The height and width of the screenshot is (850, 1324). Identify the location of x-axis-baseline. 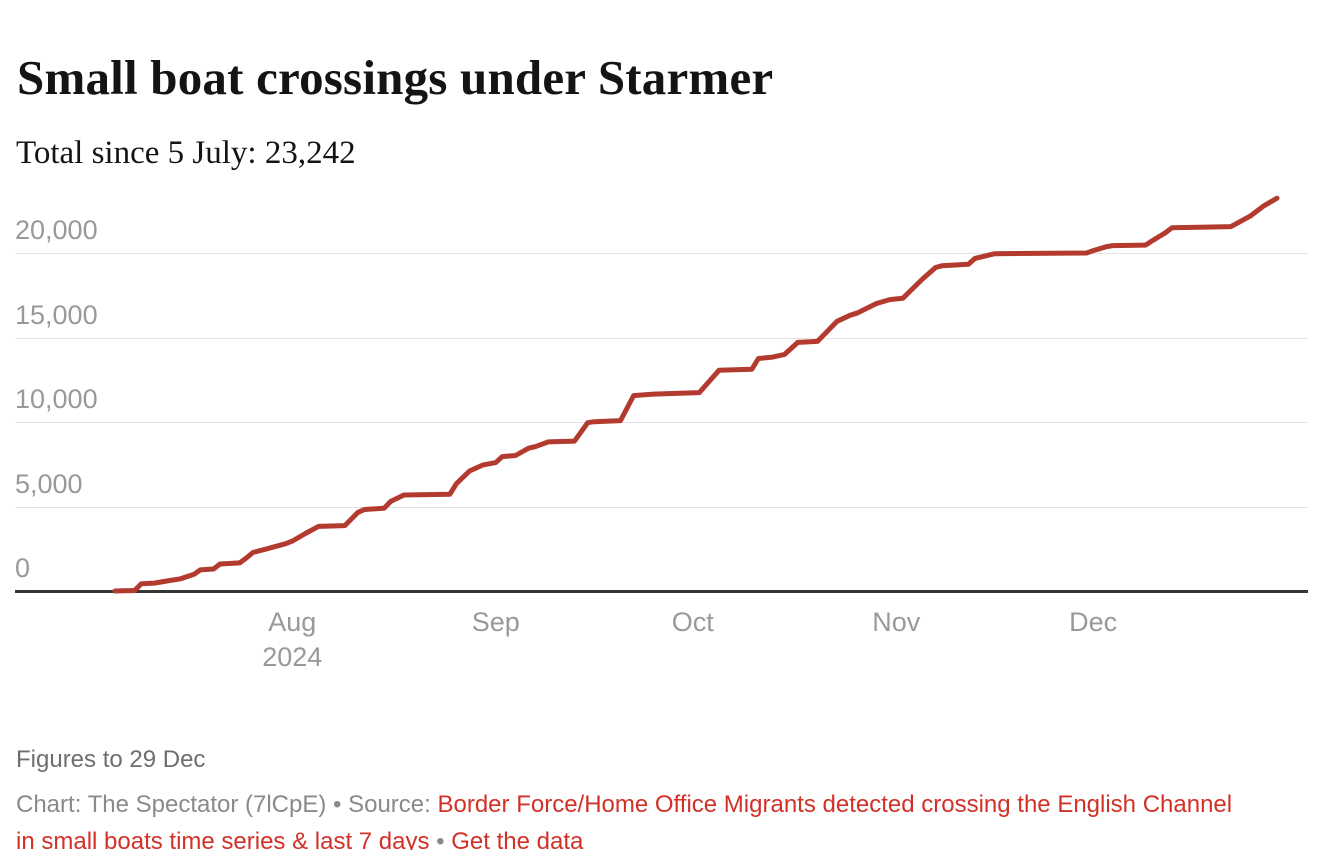
(661, 591).